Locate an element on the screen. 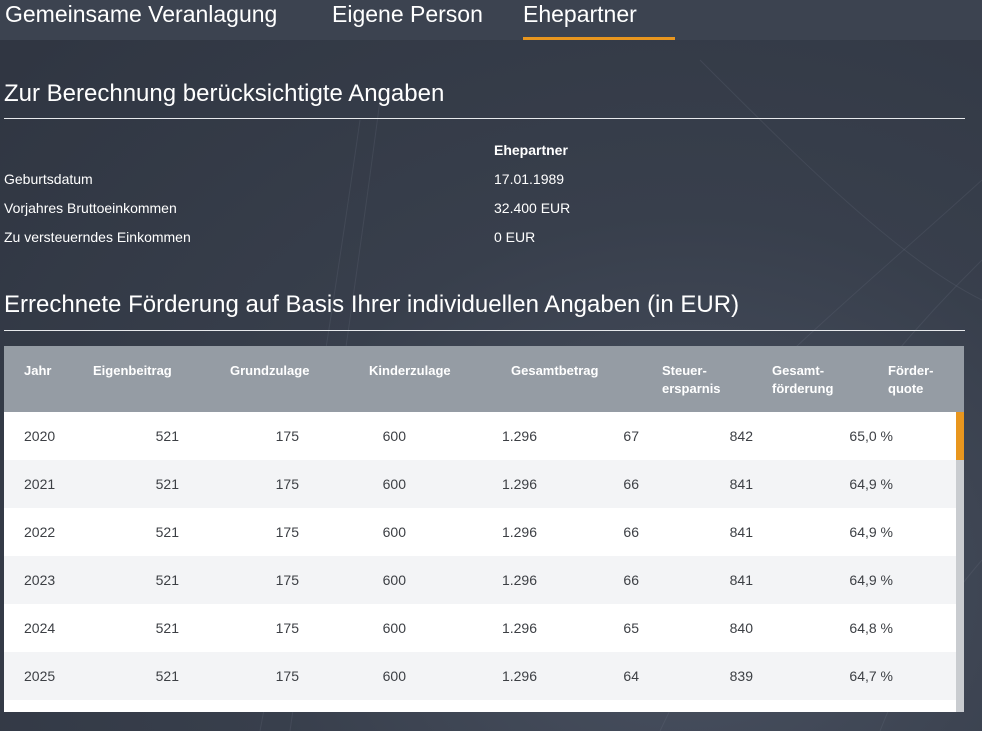 The height and width of the screenshot is (731, 982). table-row: 2024 521 175 600 1.296 65 840 64,8 % is located at coordinates (480, 628).